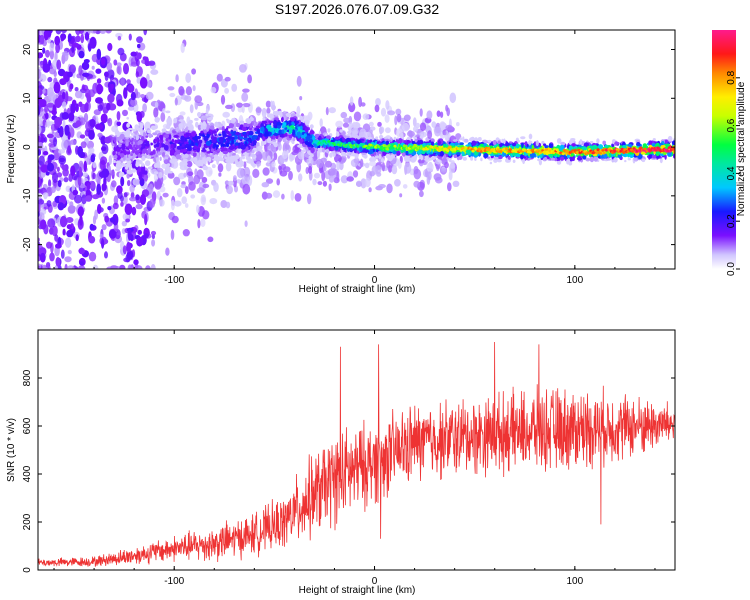  Describe the element at coordinates (27, 50) in the screenshot. I see `spectrogram-y-tick-label: 20` at that location.